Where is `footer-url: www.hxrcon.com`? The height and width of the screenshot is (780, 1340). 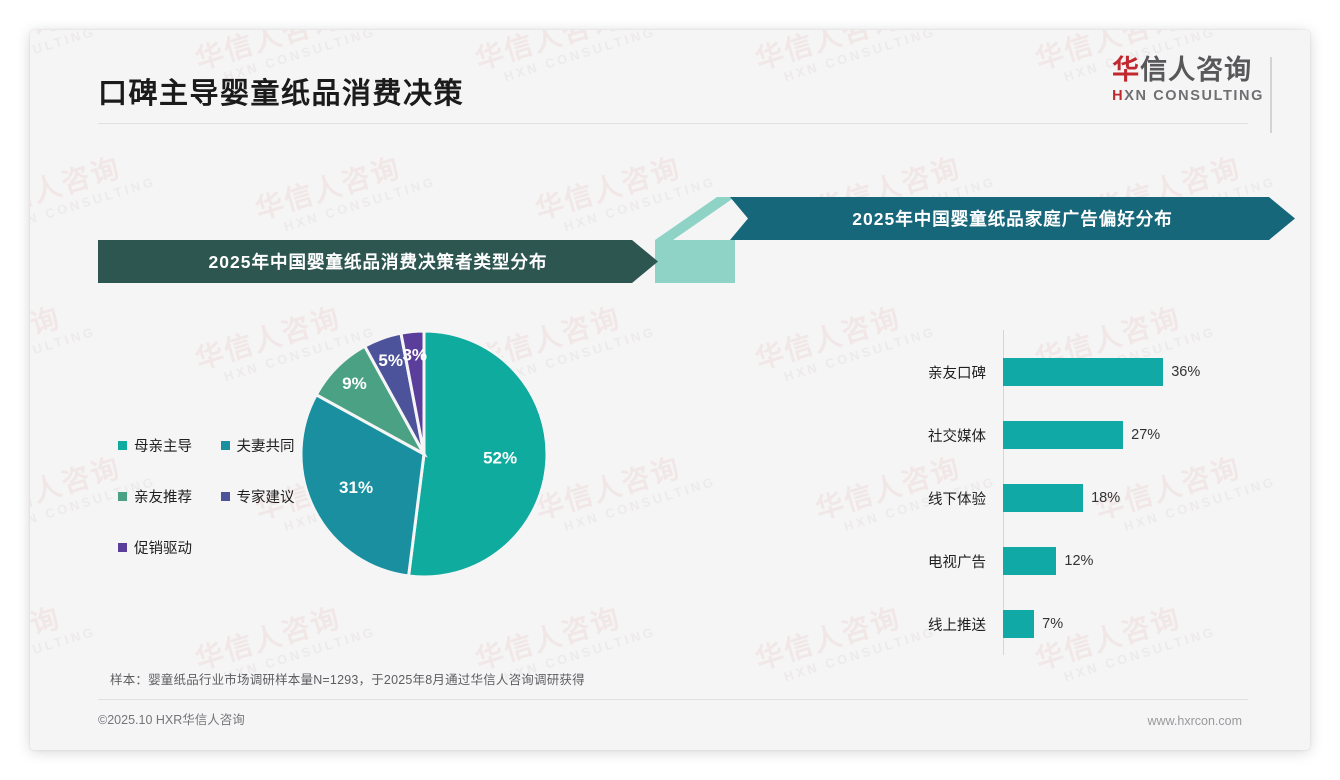 footer-url: www.hxrcon.com is located at coordinates (1194, 721).